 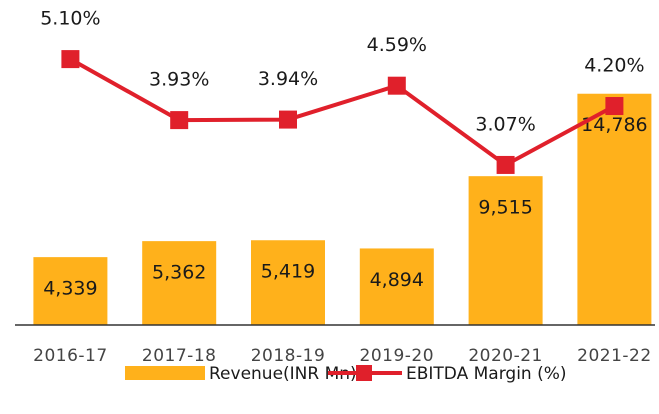 What do you see at coordinates (486, 374) in the screenshot?
I see `legend-label: EBITDA Margin (%)` at bounding box center [486, 374].